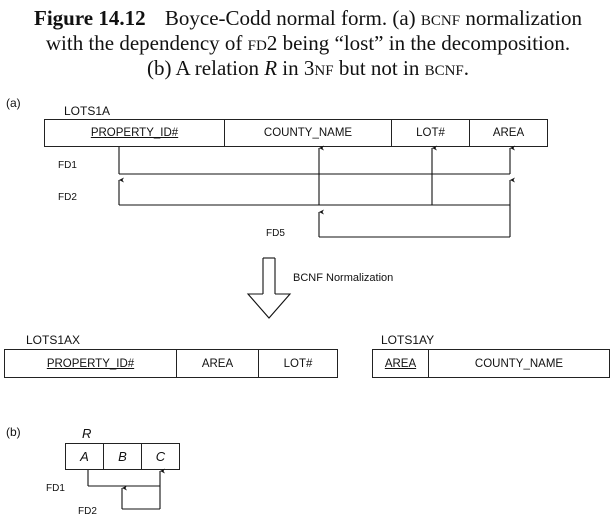 The width and height of the screenshot is (616, 530). Describe the element at coordinates (269, 288) in the screenshot. I see `decomposition-arrow` at that location.